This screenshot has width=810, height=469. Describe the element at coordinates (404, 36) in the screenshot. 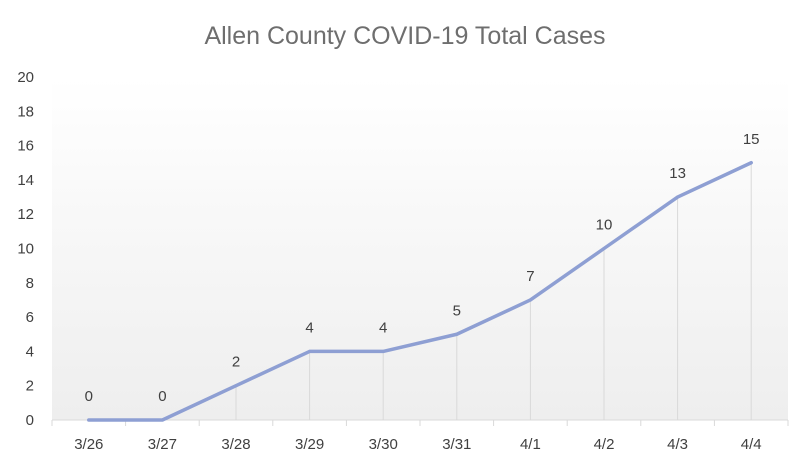

I see `chart-title: Allen County COVID-19 Total Cases` at that location.